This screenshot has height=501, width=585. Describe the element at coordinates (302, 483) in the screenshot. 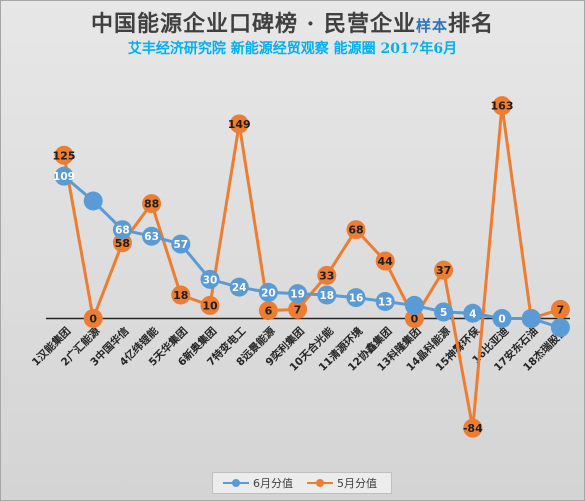

I see `legend: 6月分值 5月分值` at that location.